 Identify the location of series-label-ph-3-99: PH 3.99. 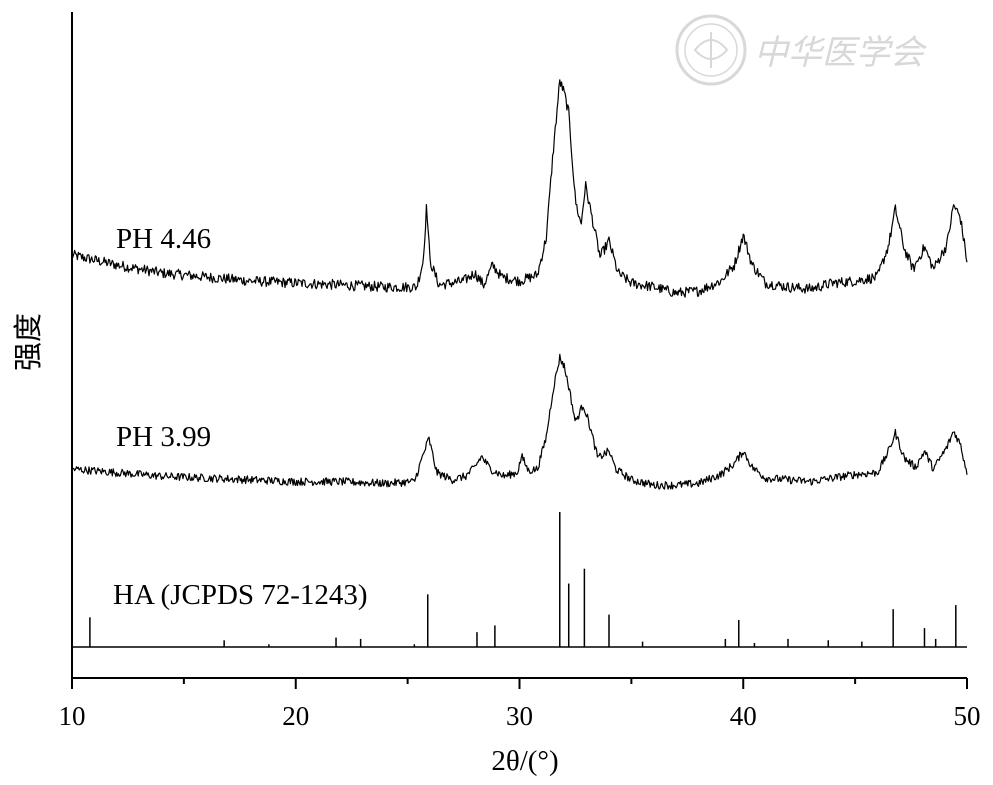
(163, 437).